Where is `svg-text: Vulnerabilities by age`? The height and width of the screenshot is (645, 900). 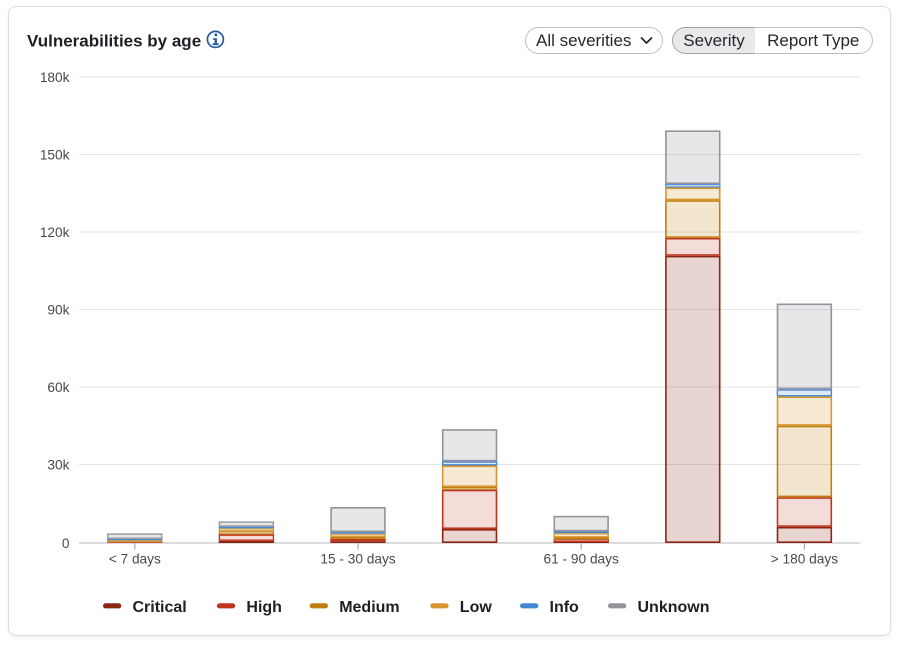 svg-text: Vulnerabilities by age is located at coordinates (114, 40).